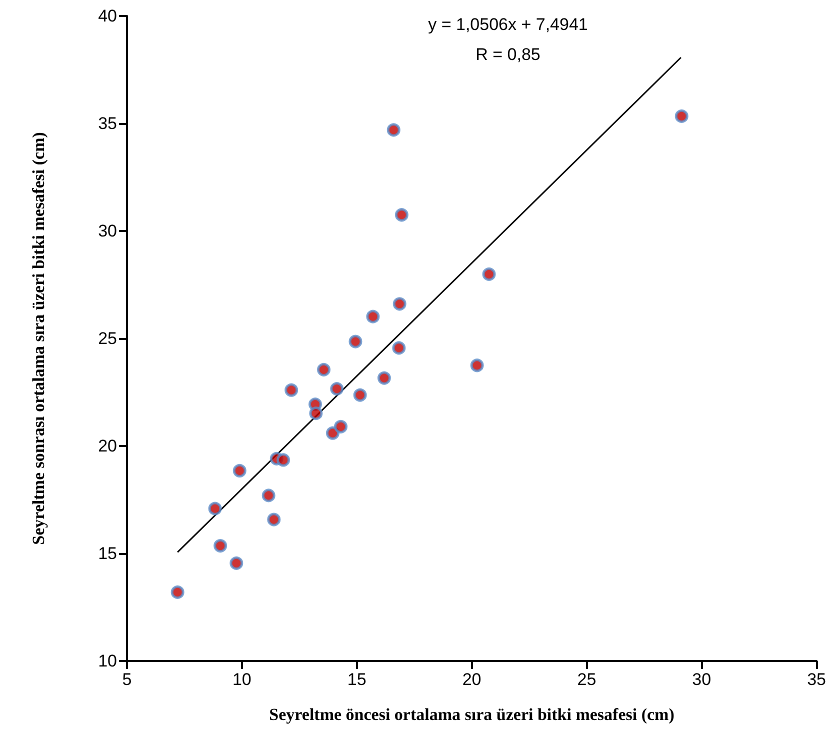 The height and width of the screenshot is (749, 829). Describe the element at coordinates (107, 661) in the screenshot. I see `y-tick-label: 10` at that location.